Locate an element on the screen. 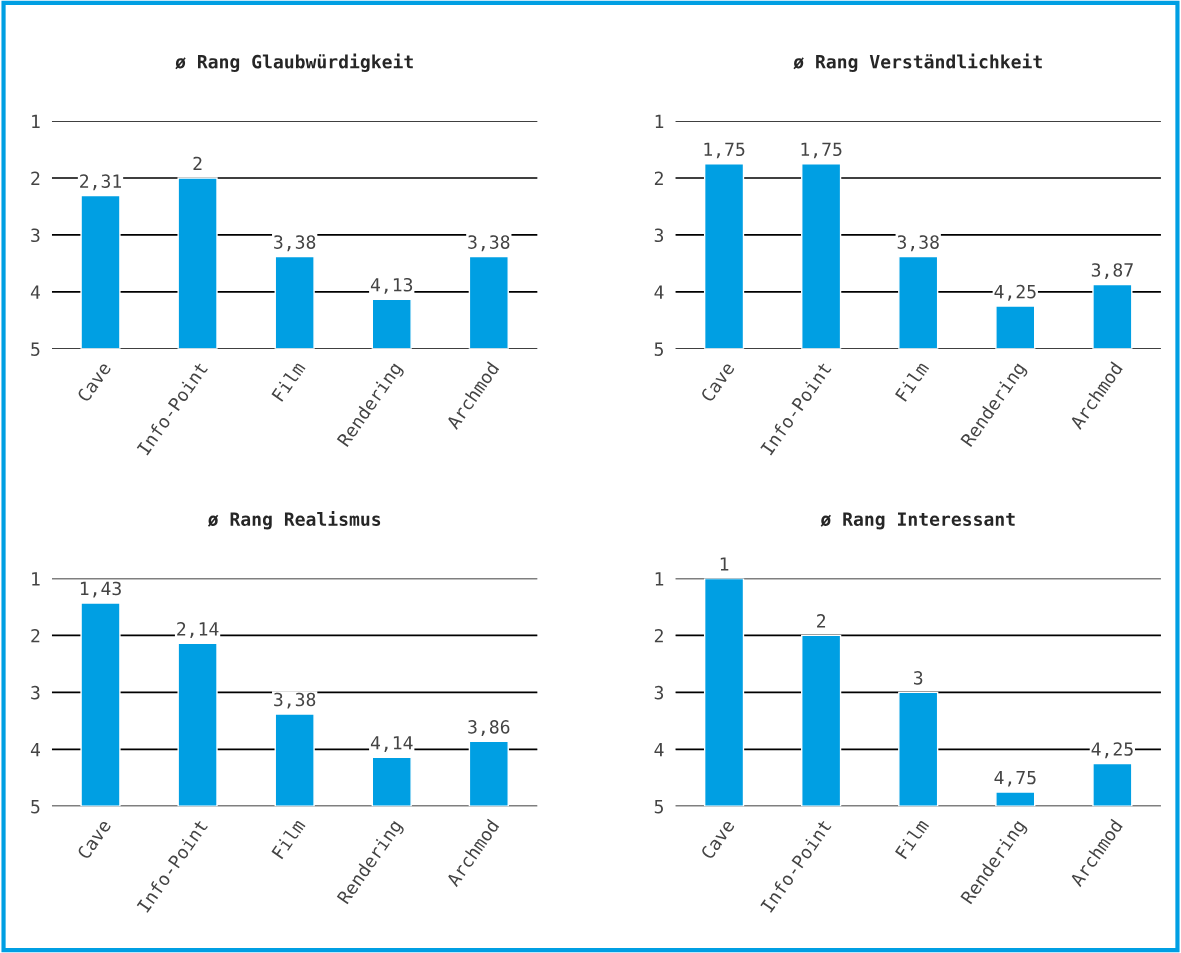 The width and height of the screenshot is (1181, 953). chart-title: ø Rang Glaubwürdigkeit is located at coordinates (294, 62).